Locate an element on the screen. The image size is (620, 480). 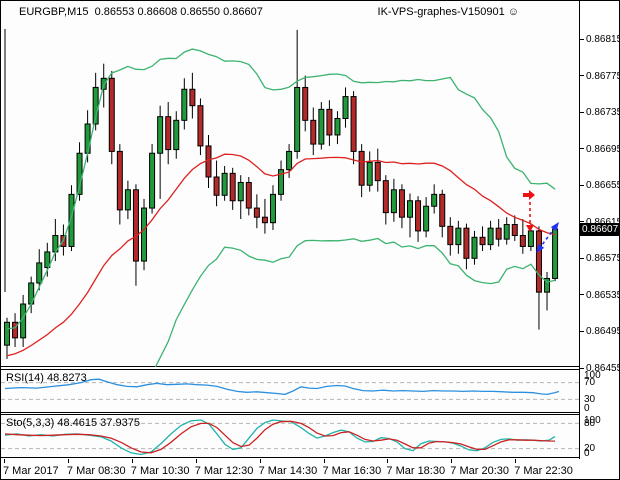
time-axis-label: 7 Mar 12:30 is located at coordinates (224, 471).